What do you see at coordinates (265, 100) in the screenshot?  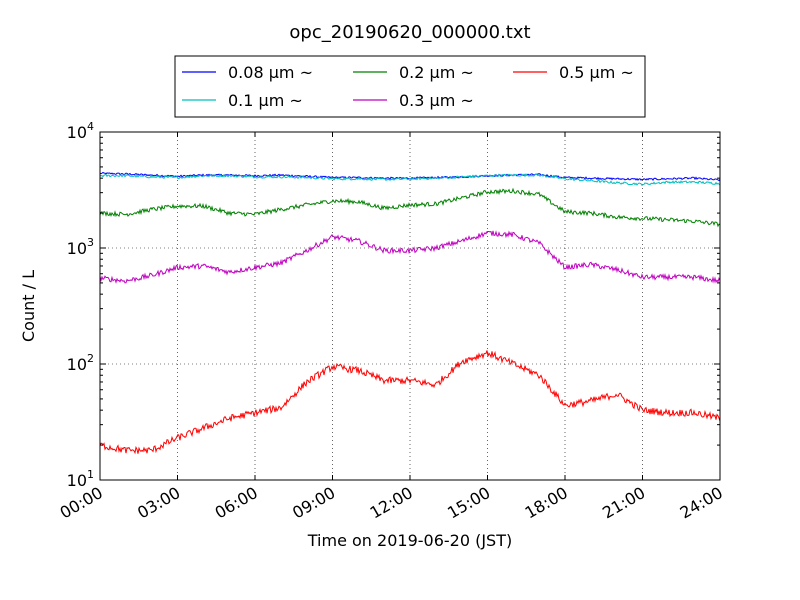 I see `legend-label: 0.1 μm ~` at bounding box center [265, 100].